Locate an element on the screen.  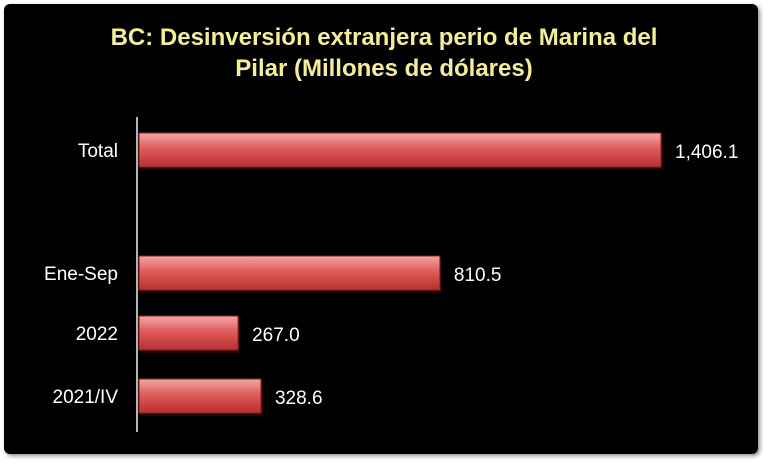
value-label: 1,406.1 is located at coordinates (706, 152).